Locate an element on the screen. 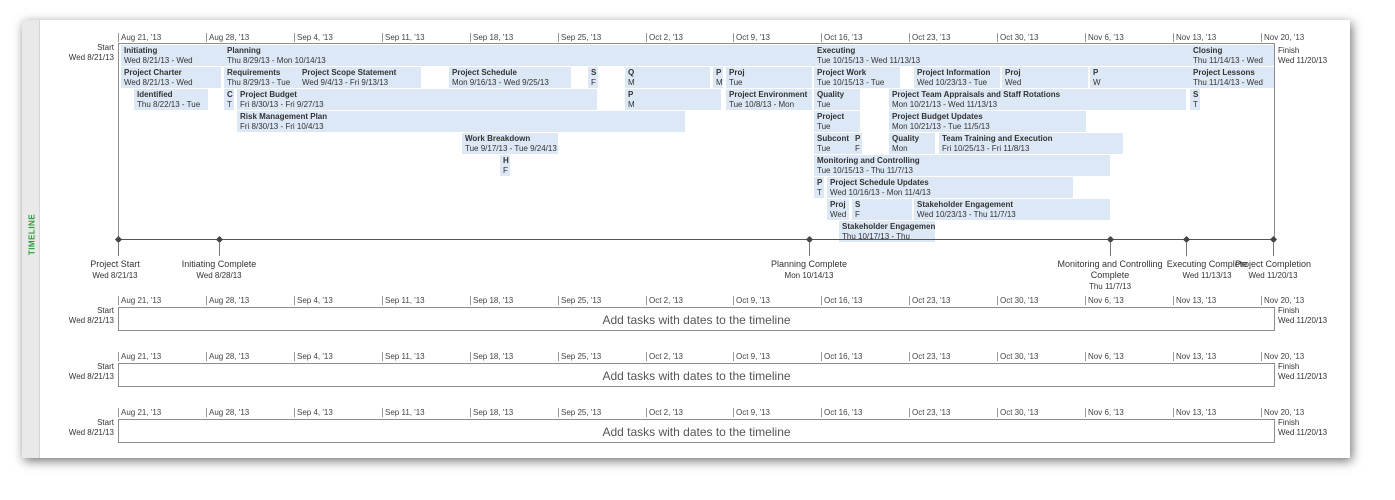 This screenshot has height=500, width=1395. task-dates: Tue is located at coordinates (824, 148).